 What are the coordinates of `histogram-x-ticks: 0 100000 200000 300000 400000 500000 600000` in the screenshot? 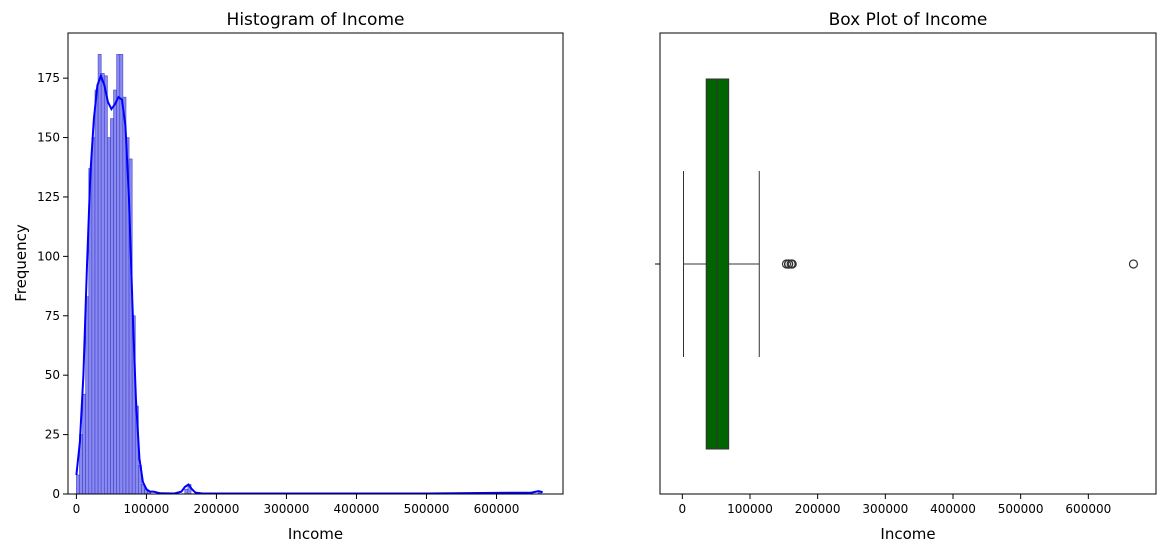 It's located at (296, 505).